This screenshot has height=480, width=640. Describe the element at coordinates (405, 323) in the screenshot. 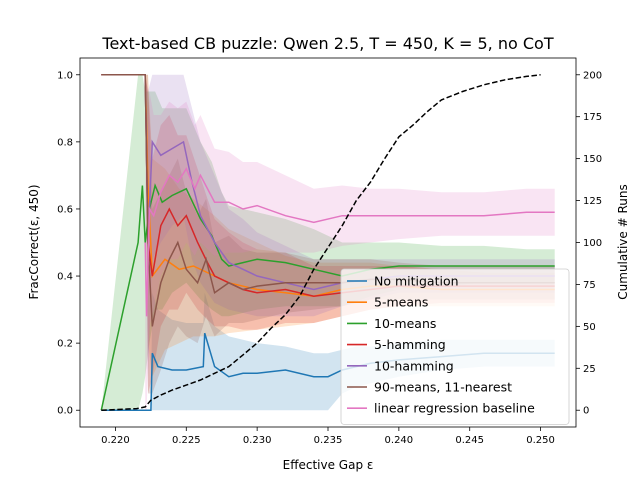

I see `legend-label-10-means: 10-means` at that location.